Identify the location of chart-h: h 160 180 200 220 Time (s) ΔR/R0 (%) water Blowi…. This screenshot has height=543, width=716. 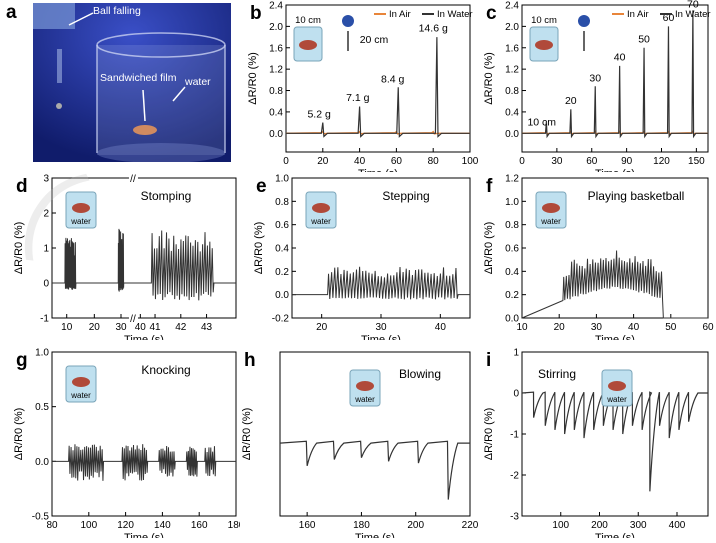
(360, 446).